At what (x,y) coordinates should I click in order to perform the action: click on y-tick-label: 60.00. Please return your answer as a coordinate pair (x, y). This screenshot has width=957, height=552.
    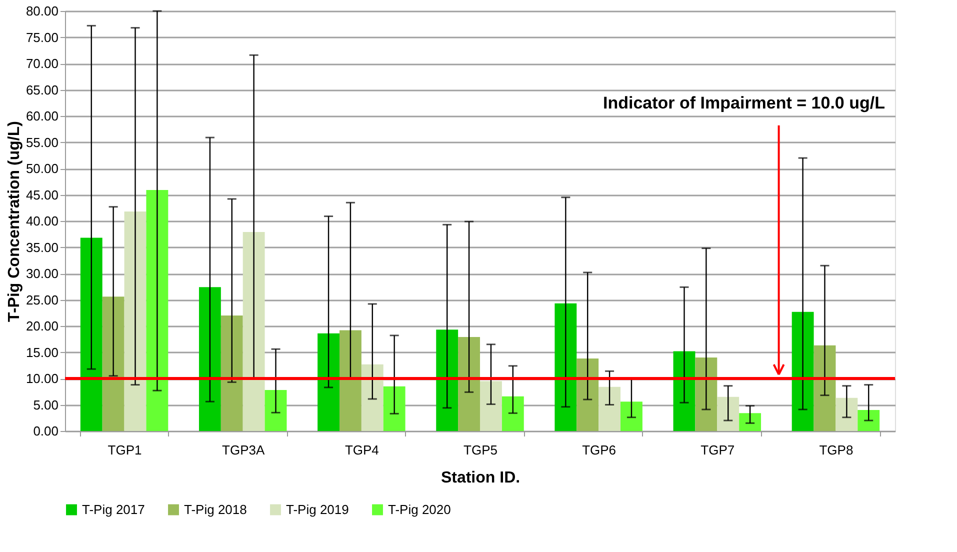
    Looking at the image, I should click on (42, 116).